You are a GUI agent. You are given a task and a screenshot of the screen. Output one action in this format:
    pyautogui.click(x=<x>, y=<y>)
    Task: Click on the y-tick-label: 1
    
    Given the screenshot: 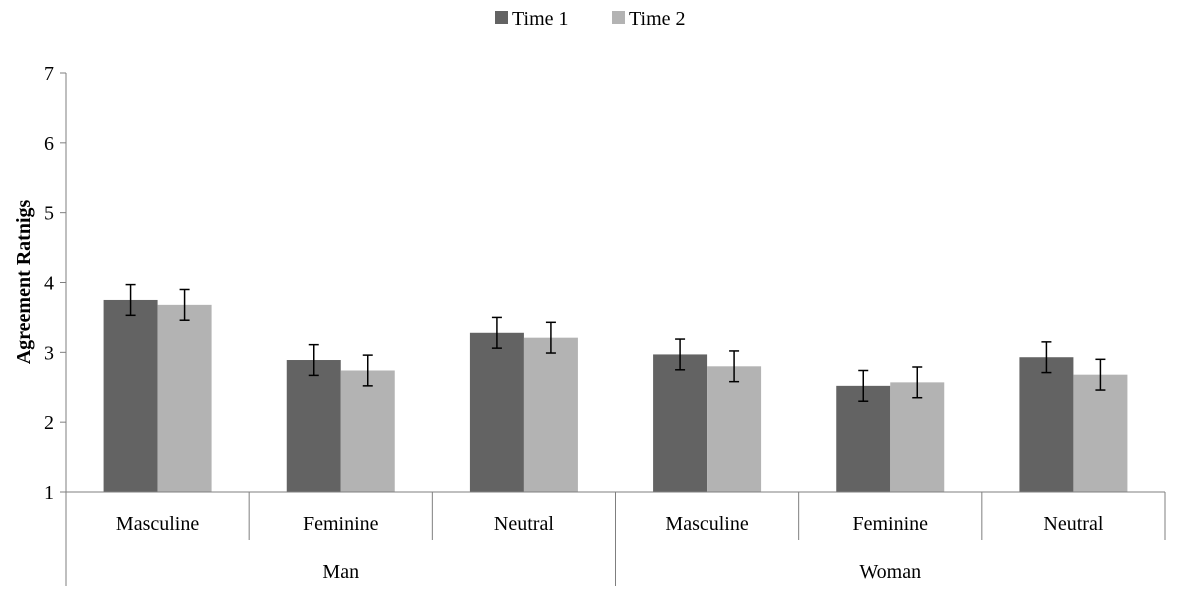 What is the action you would take?
    pyautogui.click(x=49, y=493)
    